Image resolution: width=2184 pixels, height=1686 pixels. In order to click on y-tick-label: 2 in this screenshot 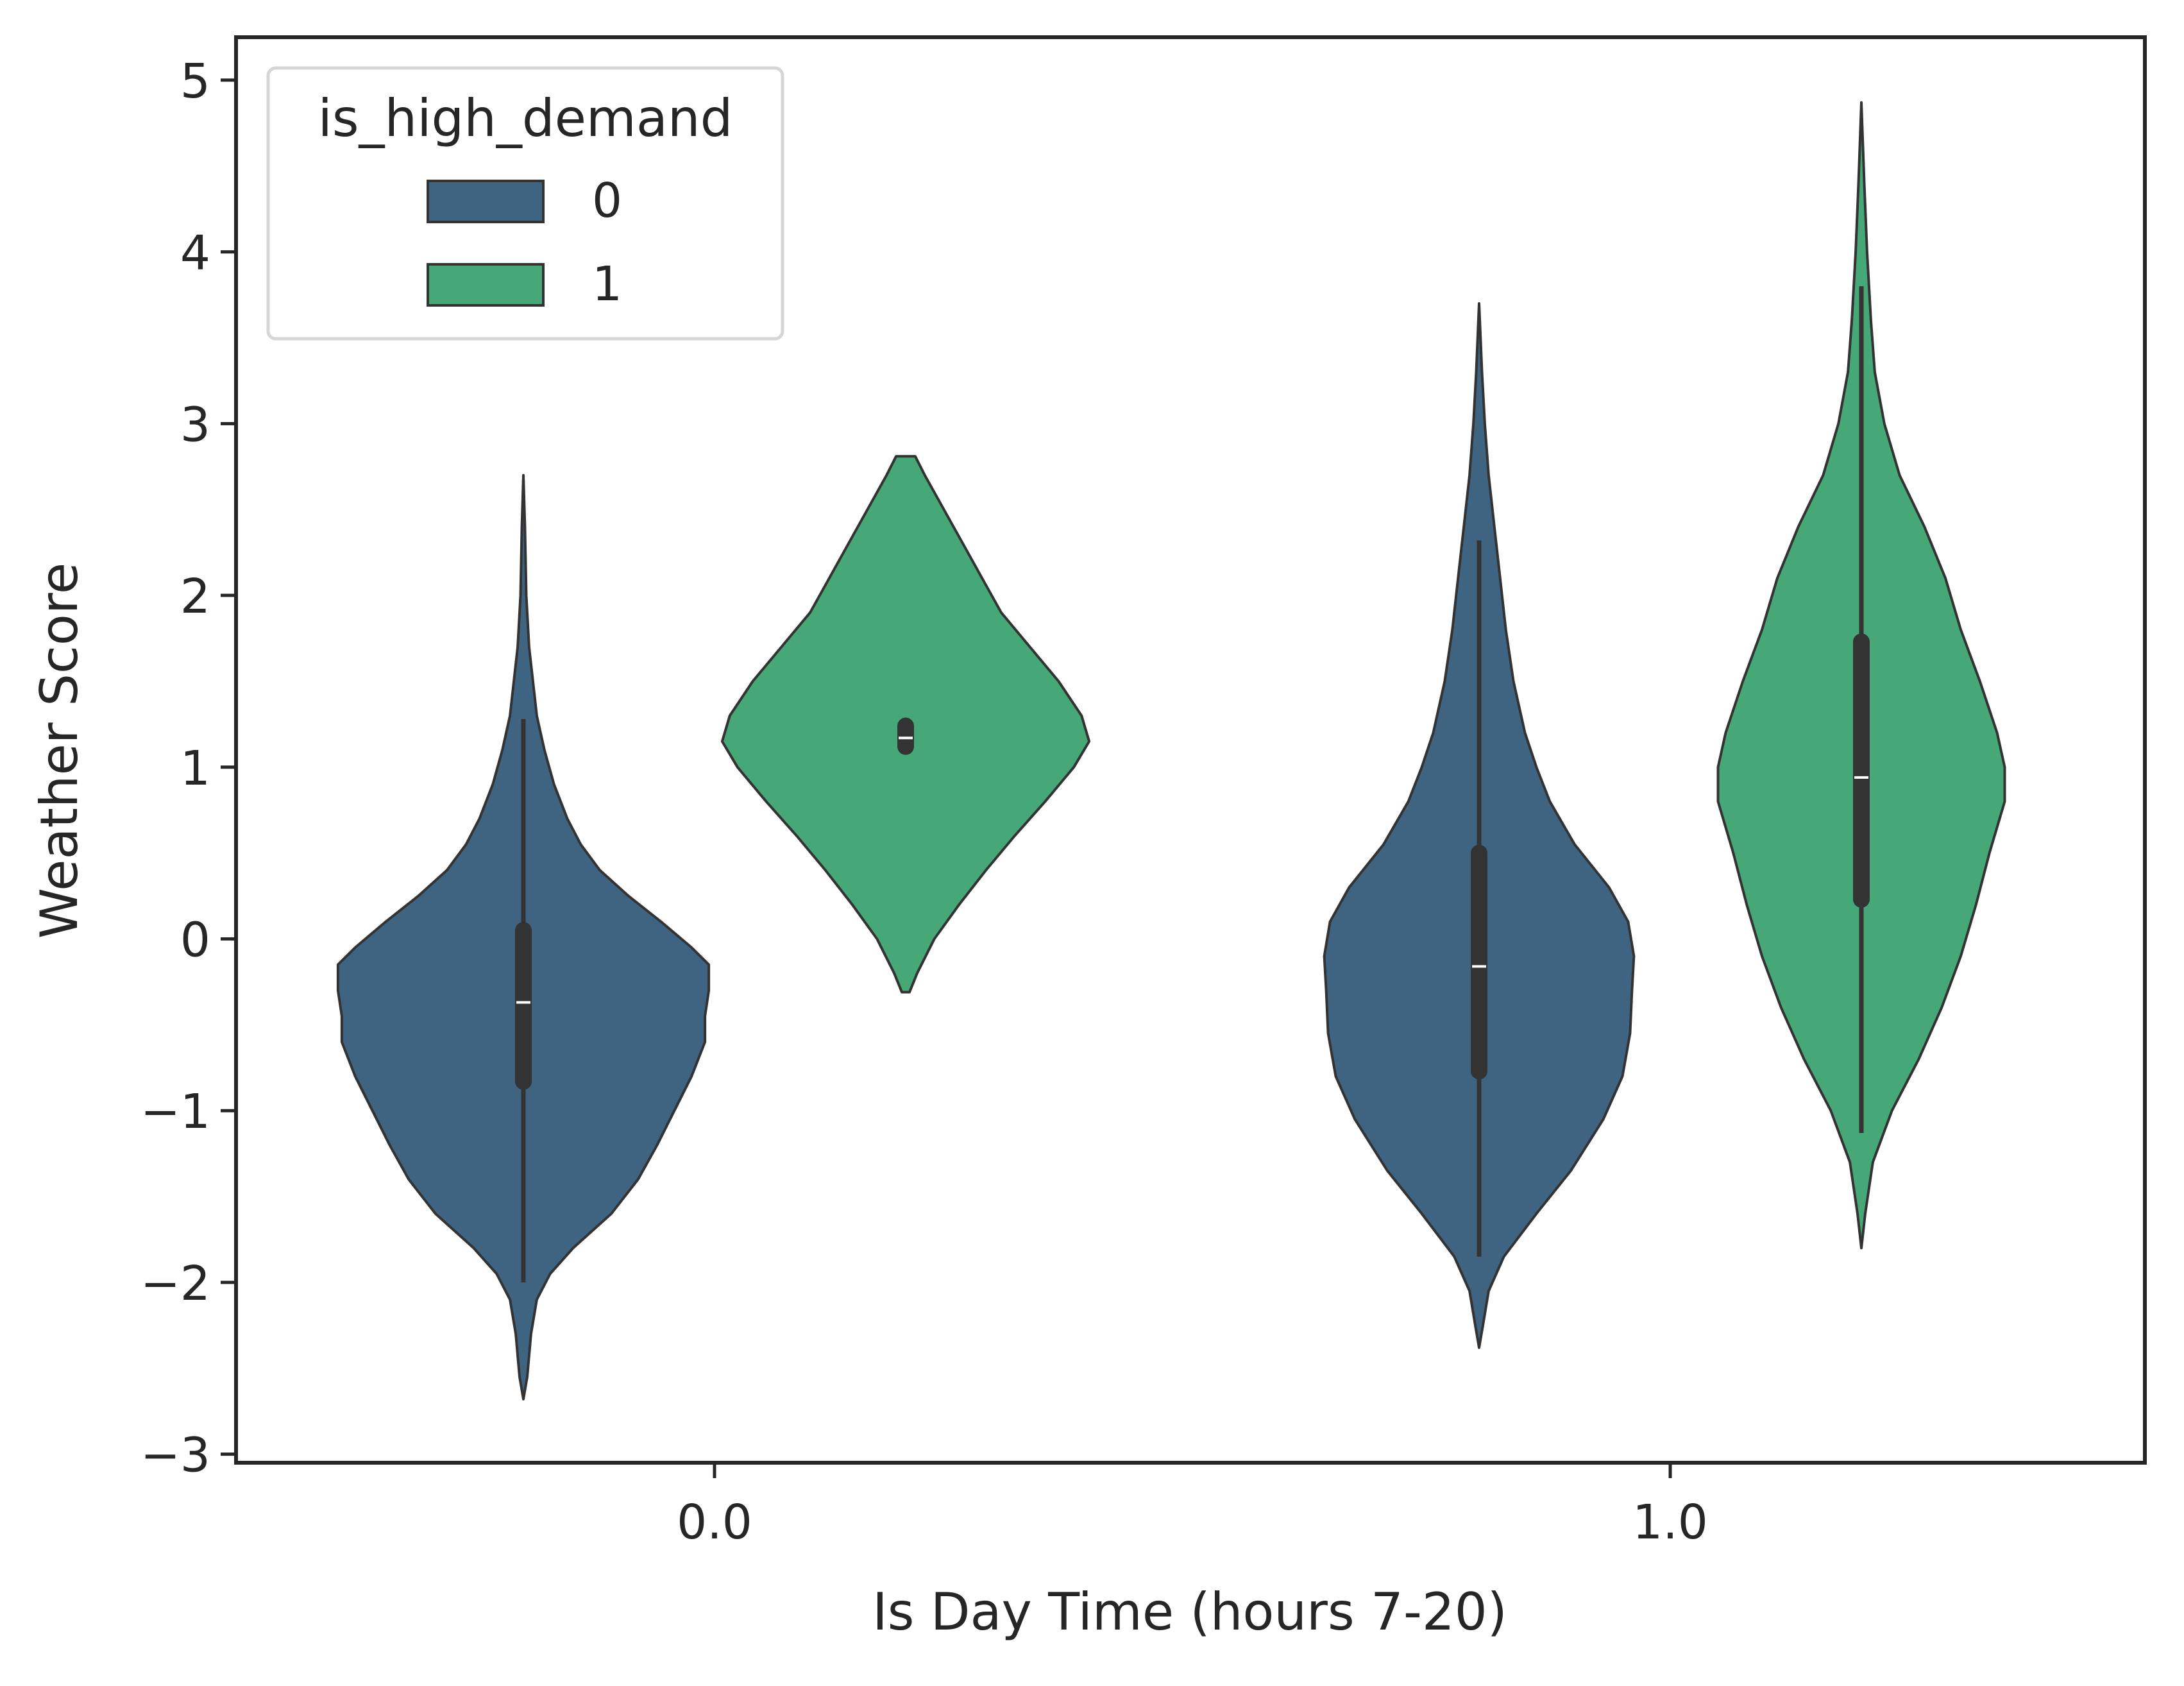, I will do `click(195, 597)`.